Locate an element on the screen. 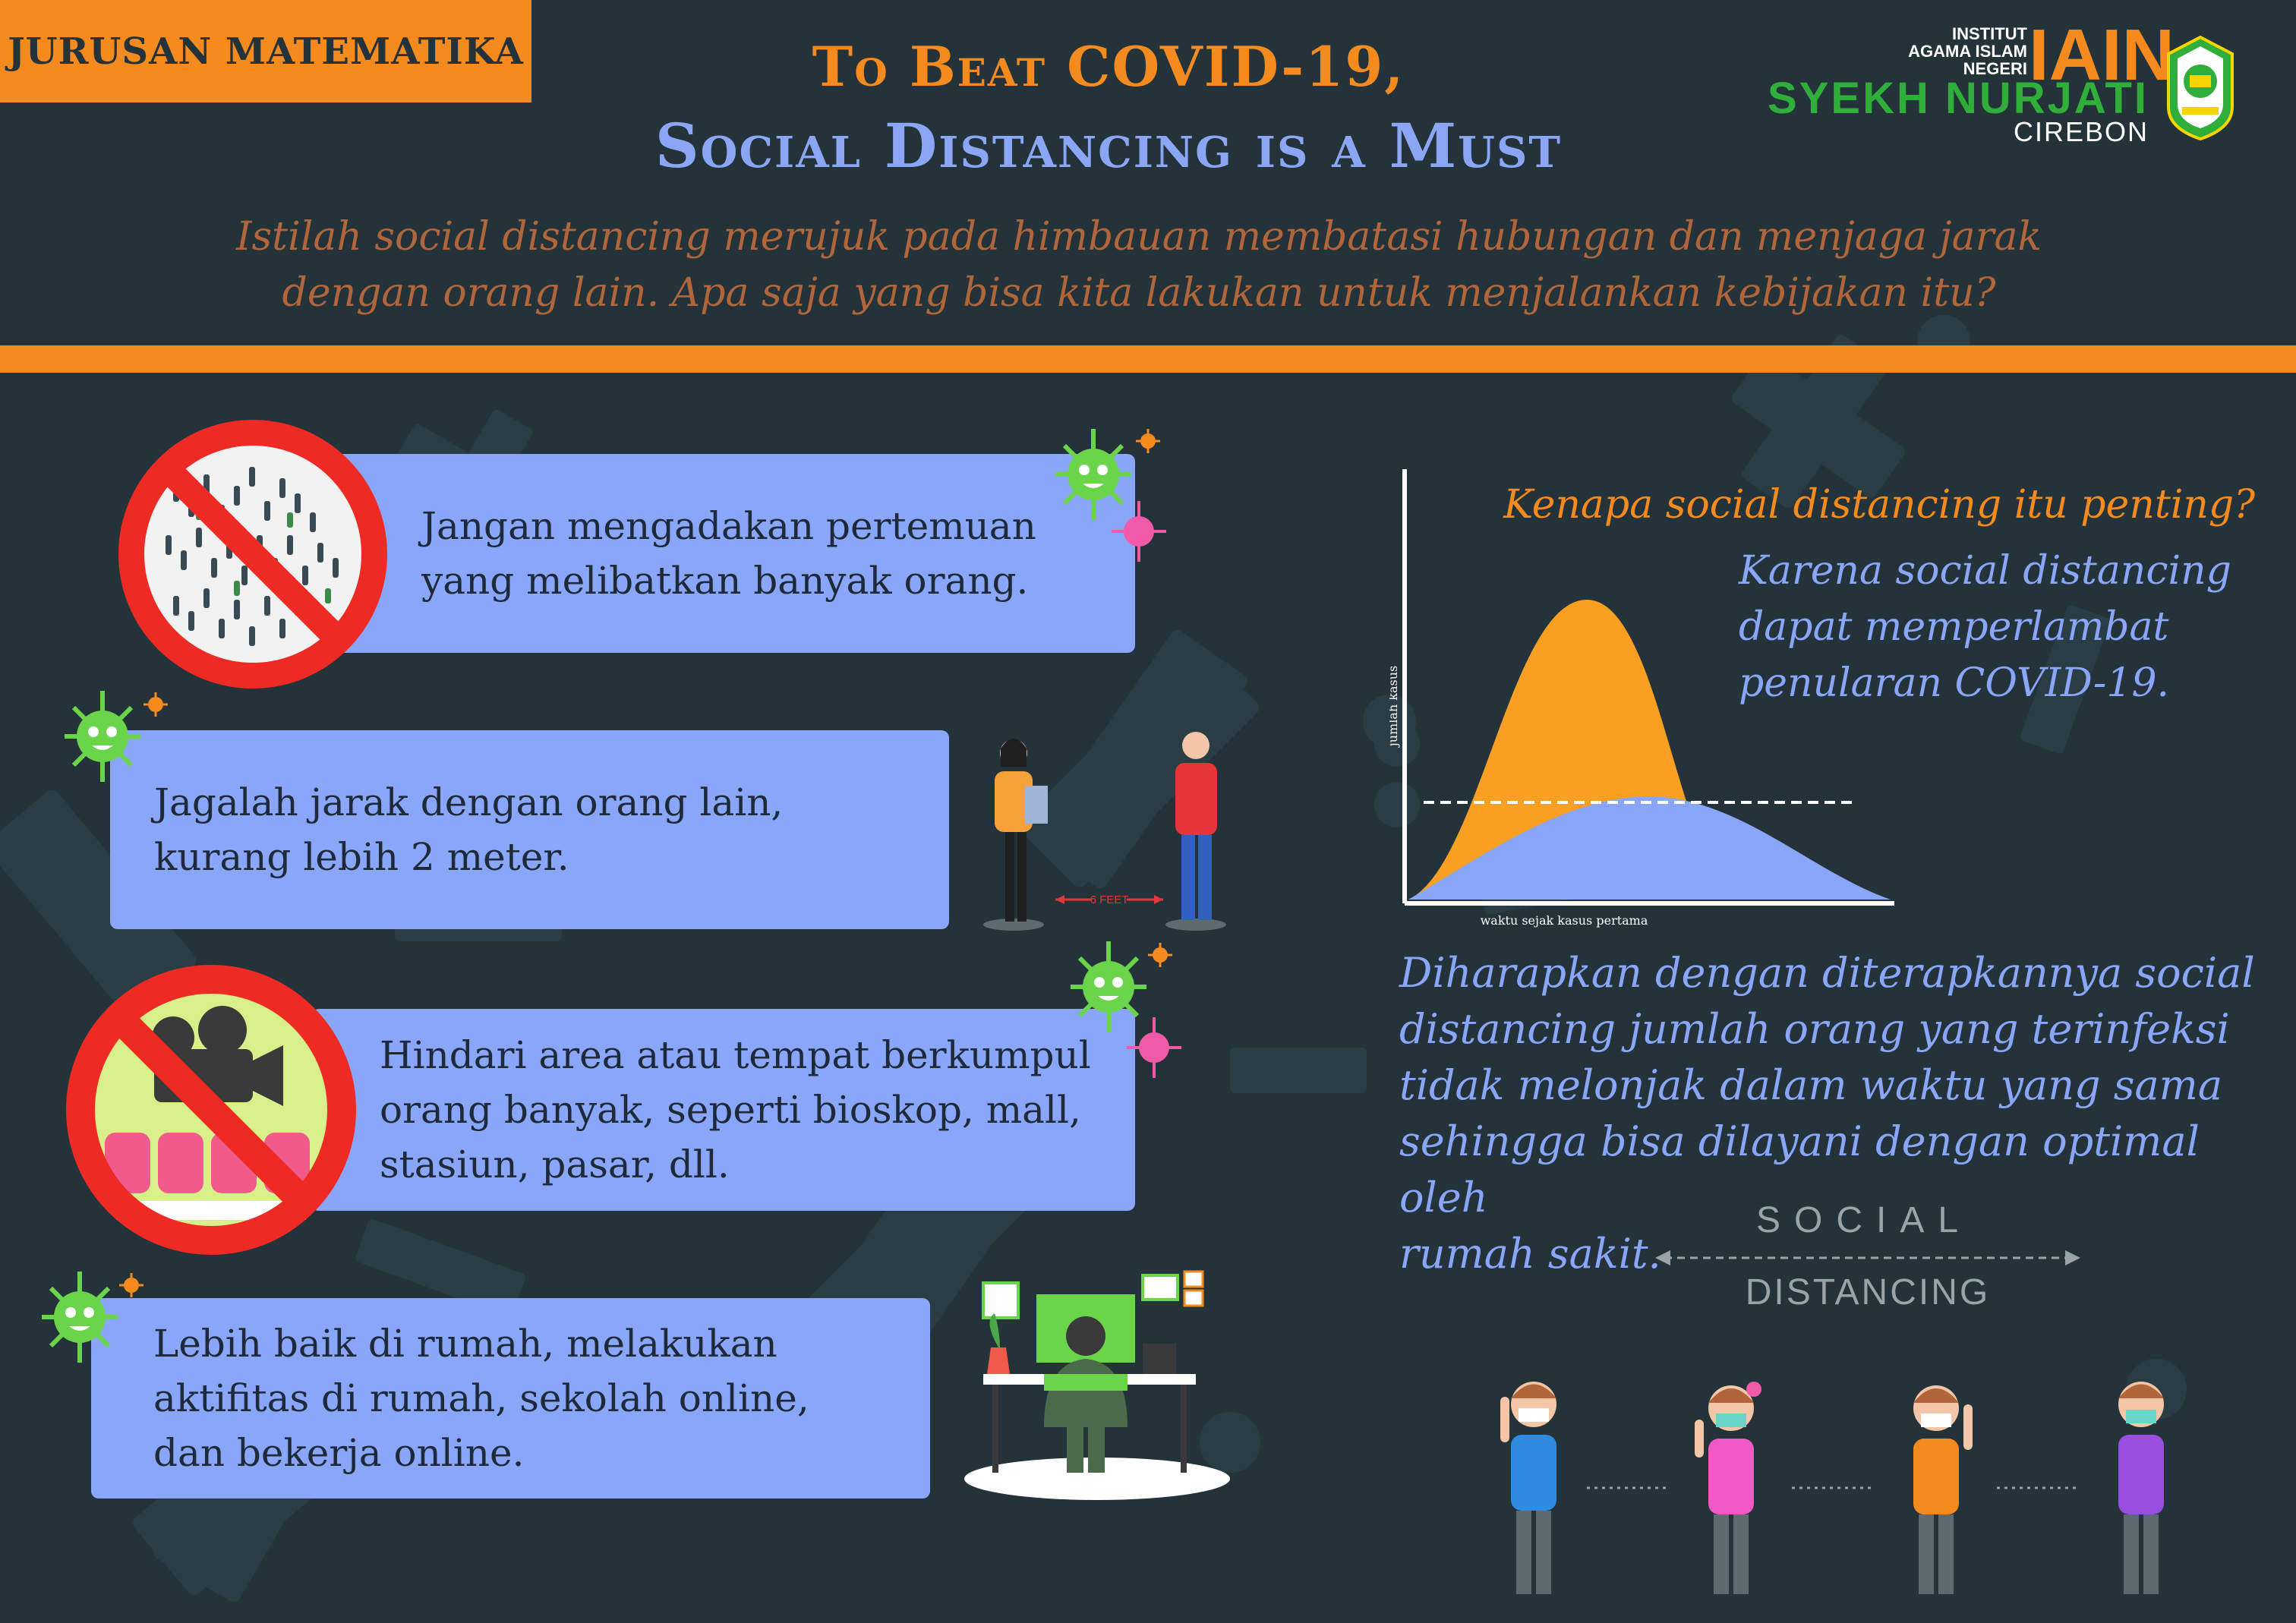  tip-4-line-2: aktifitas di rumah, sekolah online, is located at coordinates (481, 1398).